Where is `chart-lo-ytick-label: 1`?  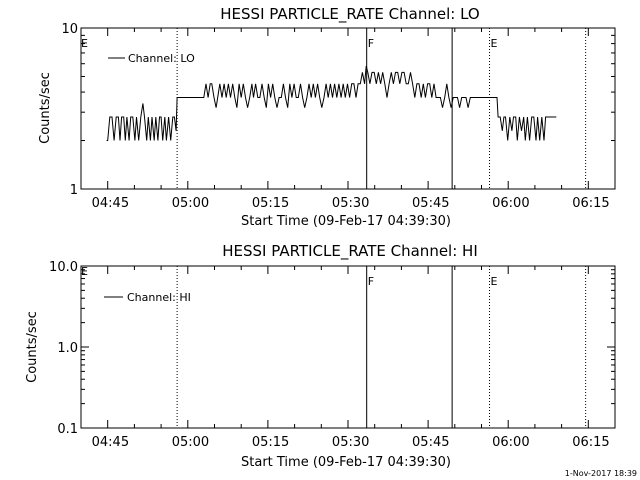 chart-lo-ytick-label: 1 is located at coordinates (74, 190).